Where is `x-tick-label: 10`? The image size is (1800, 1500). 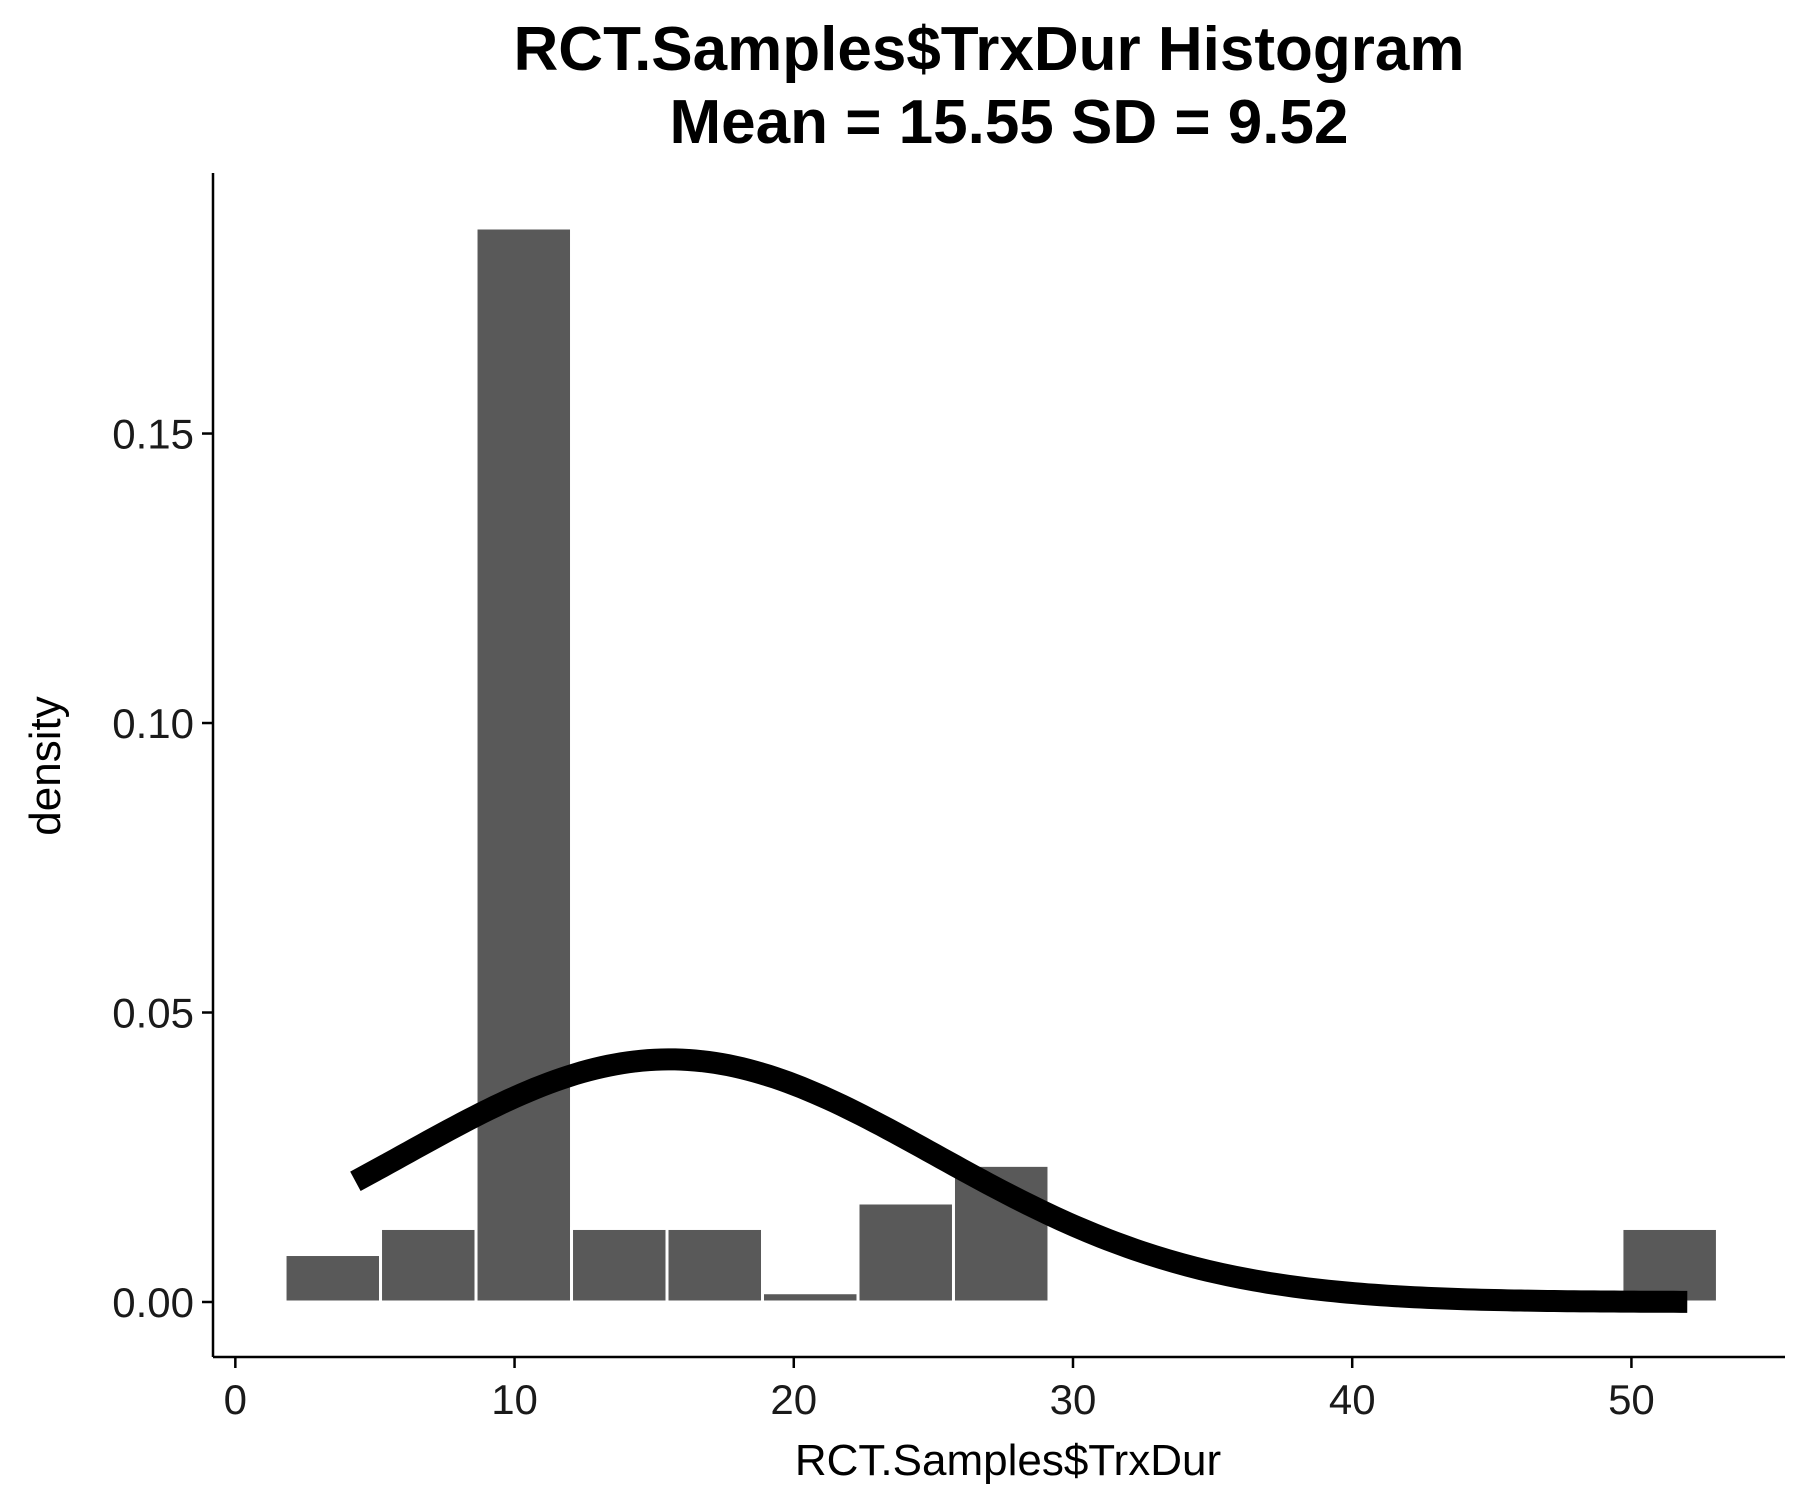 x-tick-label: 10 is located at coordinates (514, 1399).